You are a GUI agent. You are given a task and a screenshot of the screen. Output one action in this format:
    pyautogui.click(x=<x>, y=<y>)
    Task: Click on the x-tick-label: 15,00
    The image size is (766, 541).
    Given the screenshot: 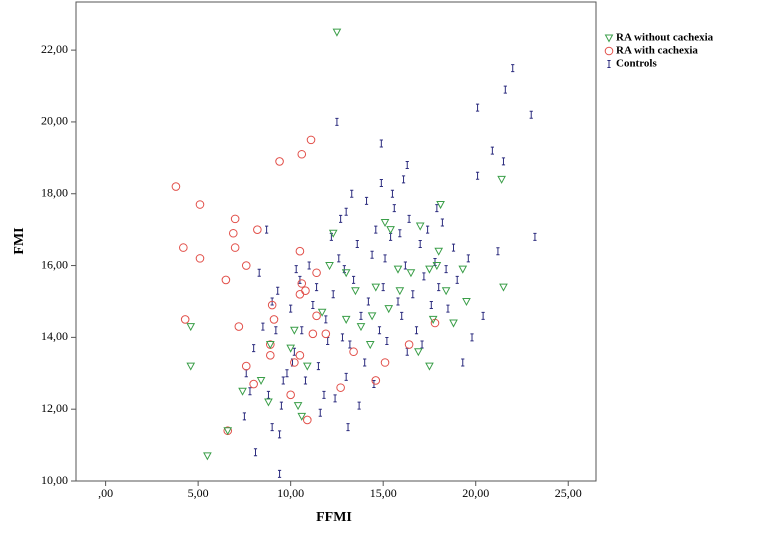 What is the action you would take?
    pyautogui.click(x=383, y=493)
    